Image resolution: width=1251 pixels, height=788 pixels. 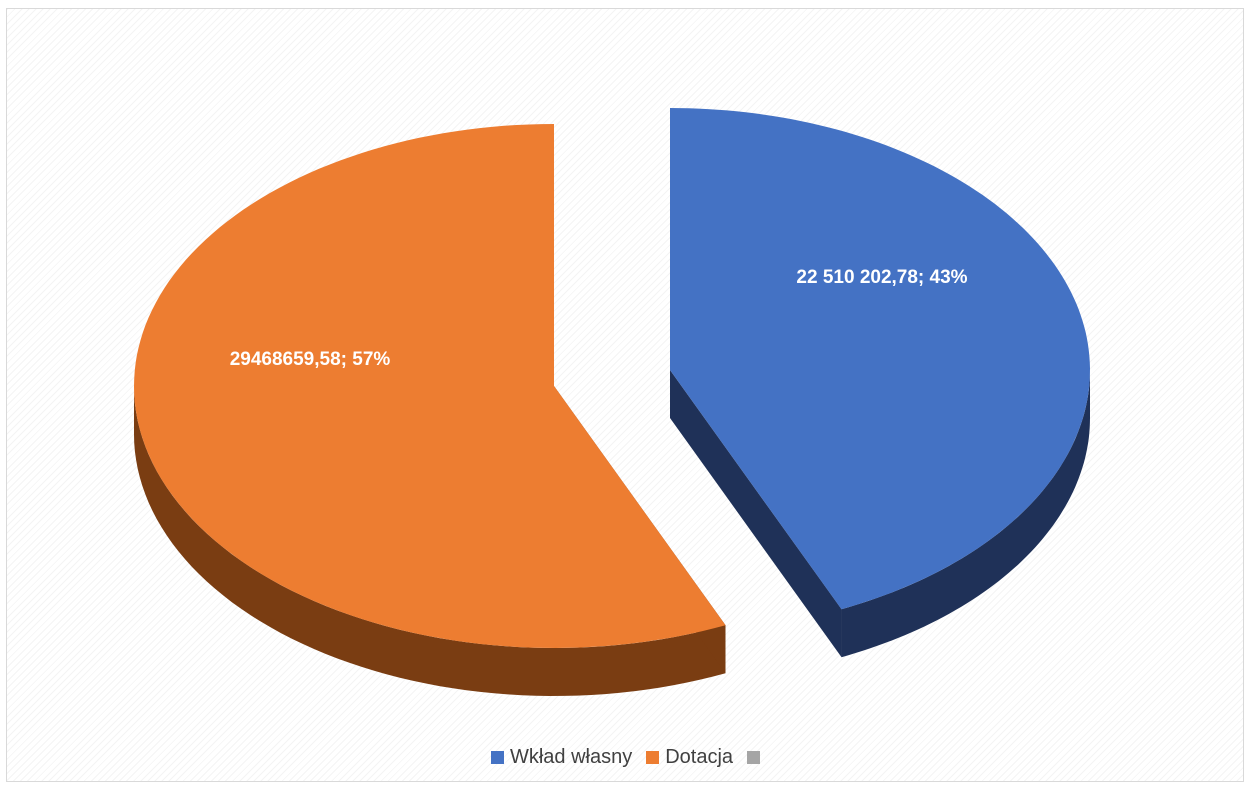 I want to click on legend-item-1: Dotacja, so click(x=689, y=757).